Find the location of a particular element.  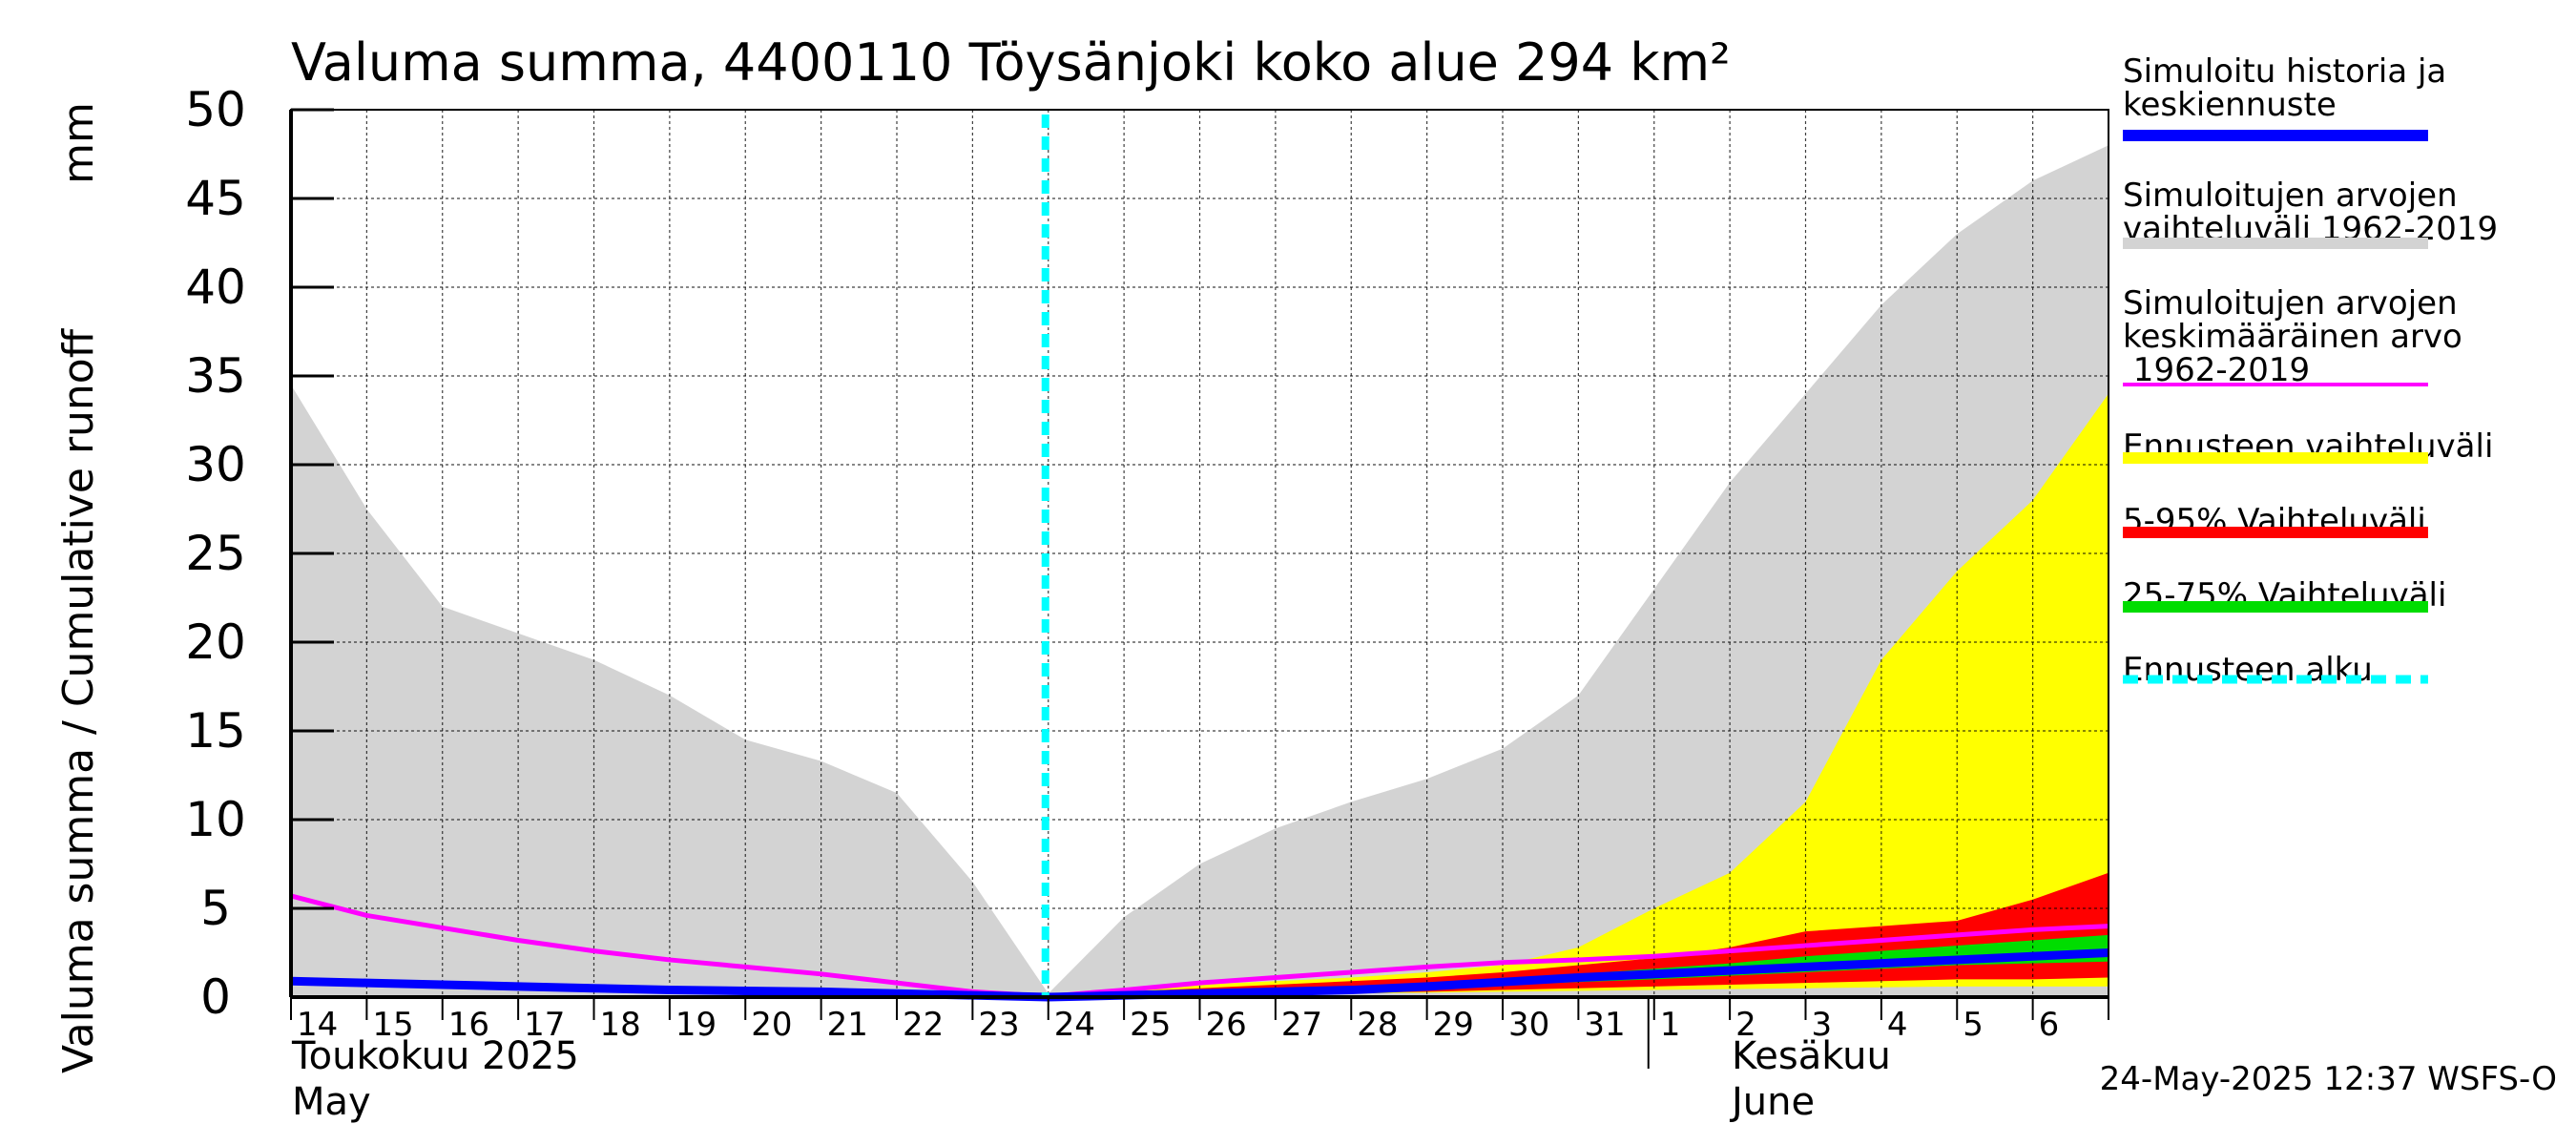

x-tick-label: 2 is located at coordinates (1745, 1025).